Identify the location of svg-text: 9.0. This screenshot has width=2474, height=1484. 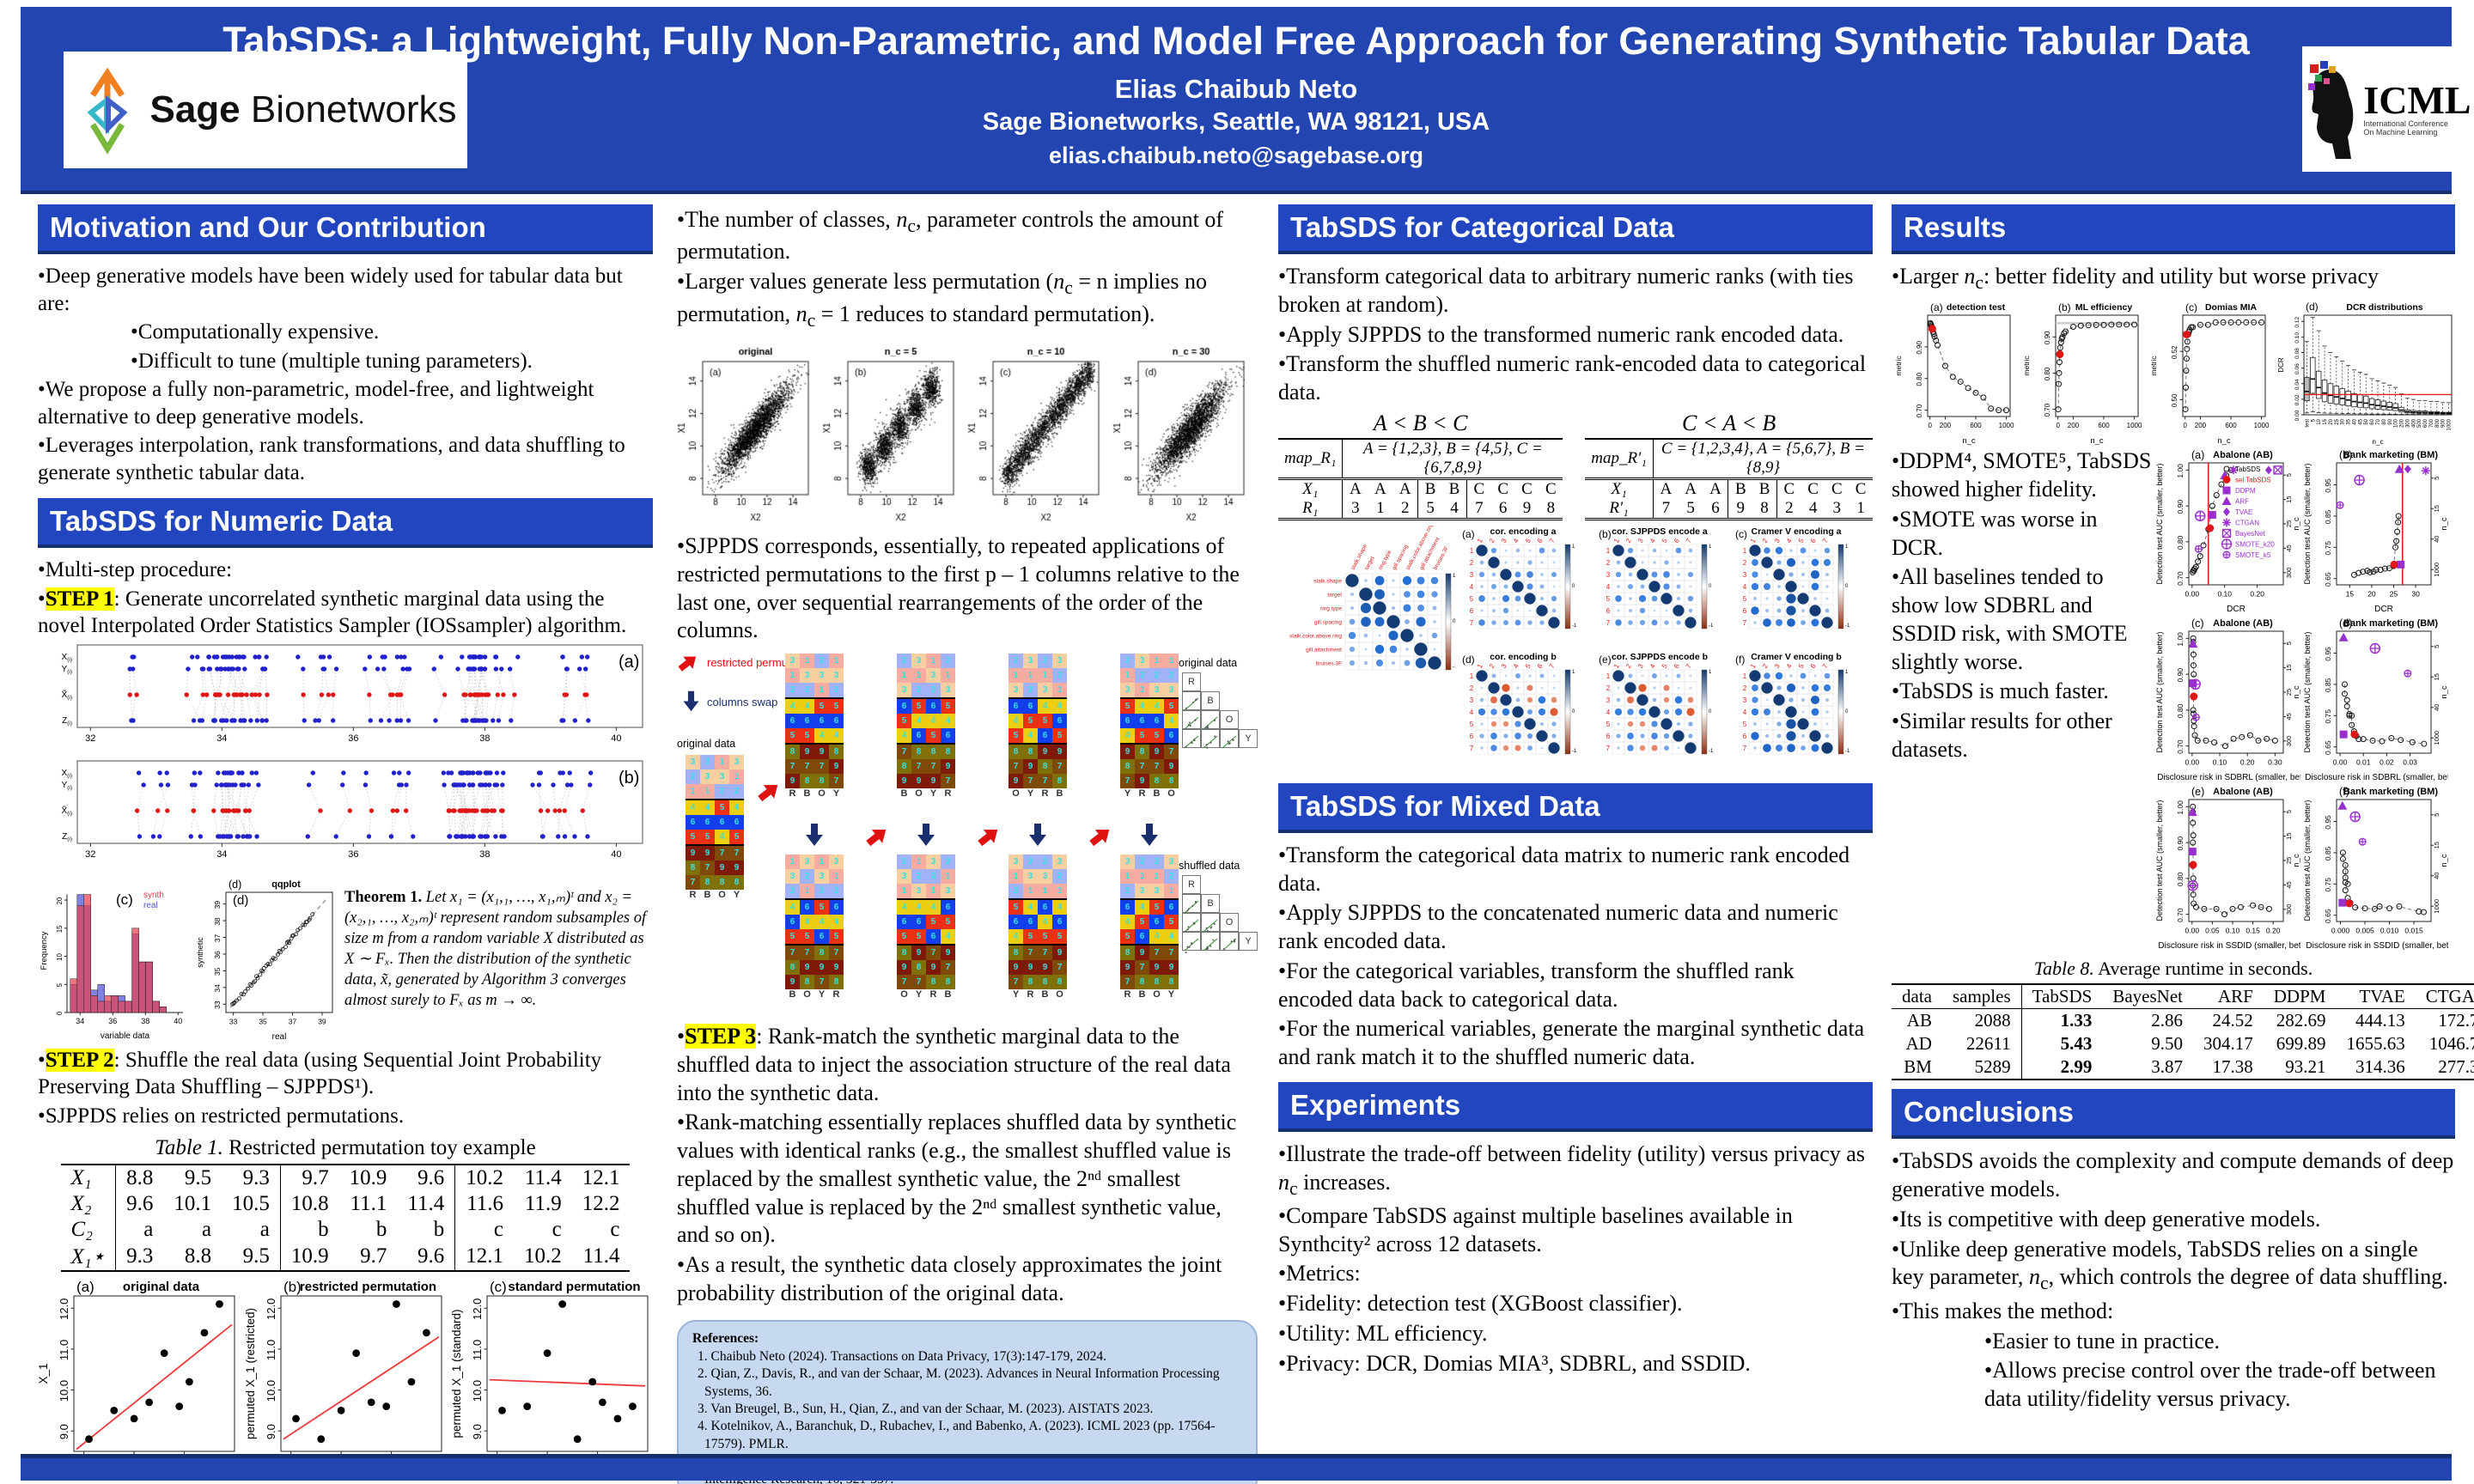
(64, 1431).